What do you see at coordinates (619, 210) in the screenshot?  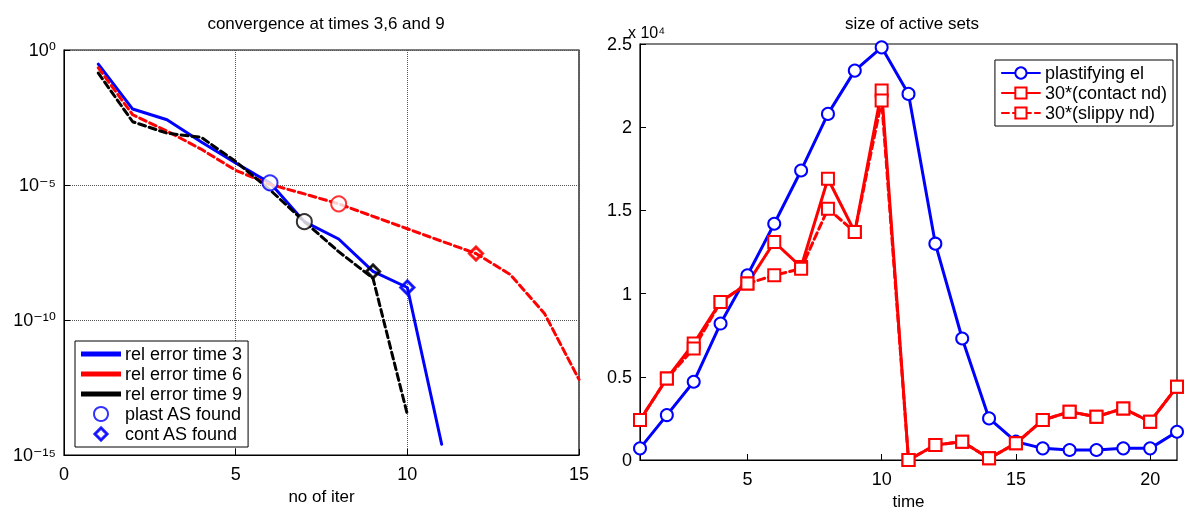 I see `y-tick-label: 1.5` at bounding box center [619, 210].